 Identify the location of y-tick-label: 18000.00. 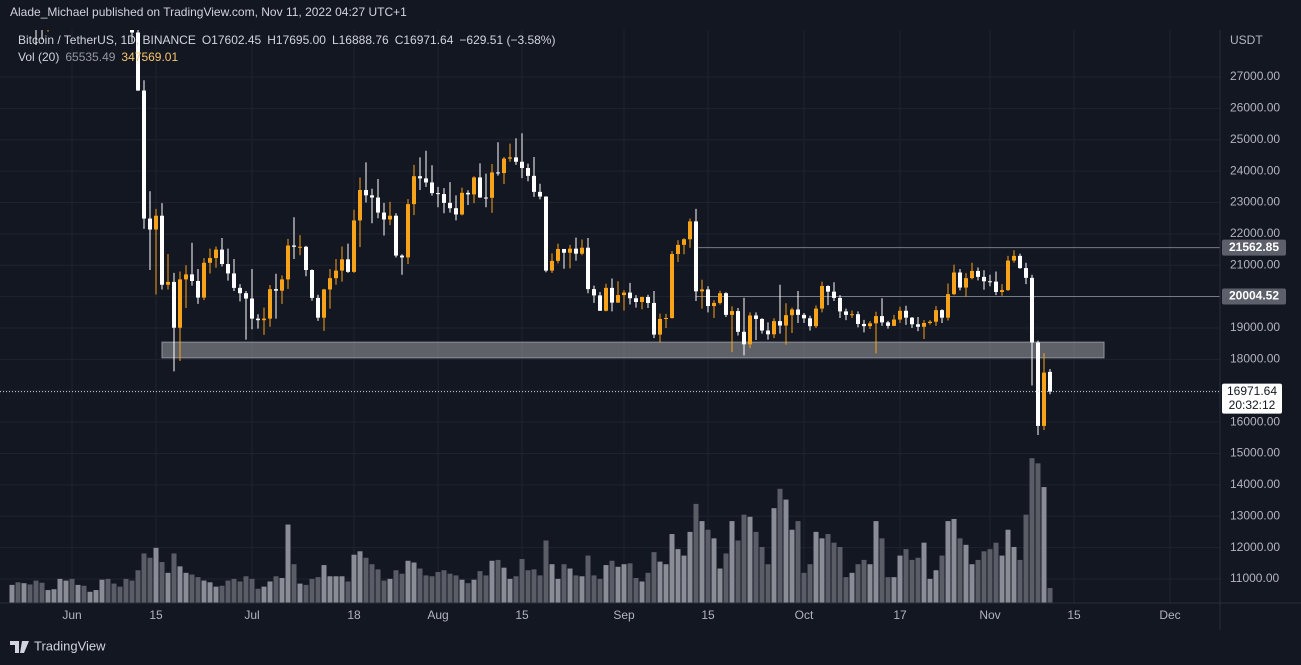
(1255, 359).